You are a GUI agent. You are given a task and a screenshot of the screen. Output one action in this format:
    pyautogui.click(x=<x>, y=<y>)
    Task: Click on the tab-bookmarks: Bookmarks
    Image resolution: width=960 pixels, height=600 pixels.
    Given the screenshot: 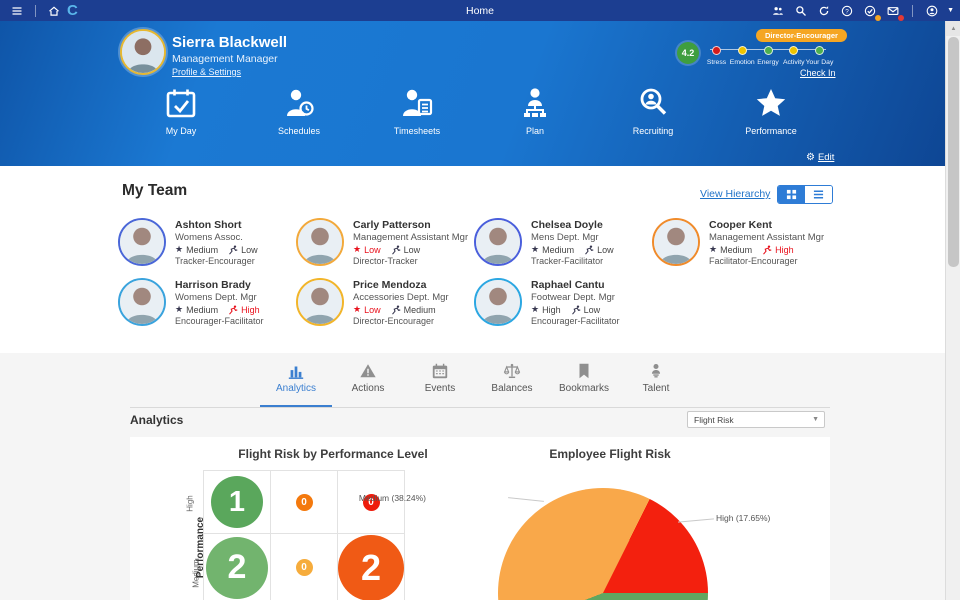 What is the action you would take?
    pyautogui.click(x=584, y=385)
    